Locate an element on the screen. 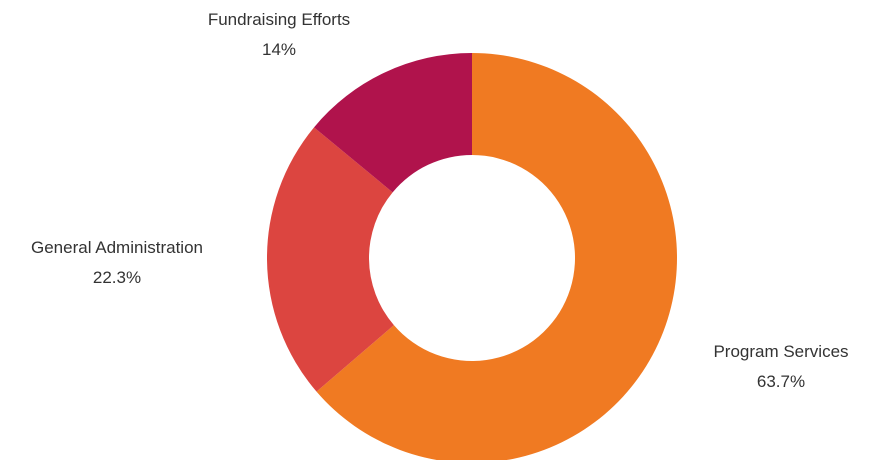 Image resolution: width=881 pixels, height=460 pixels. slice-name-label: General Administration is located at coordinates (117, 247).